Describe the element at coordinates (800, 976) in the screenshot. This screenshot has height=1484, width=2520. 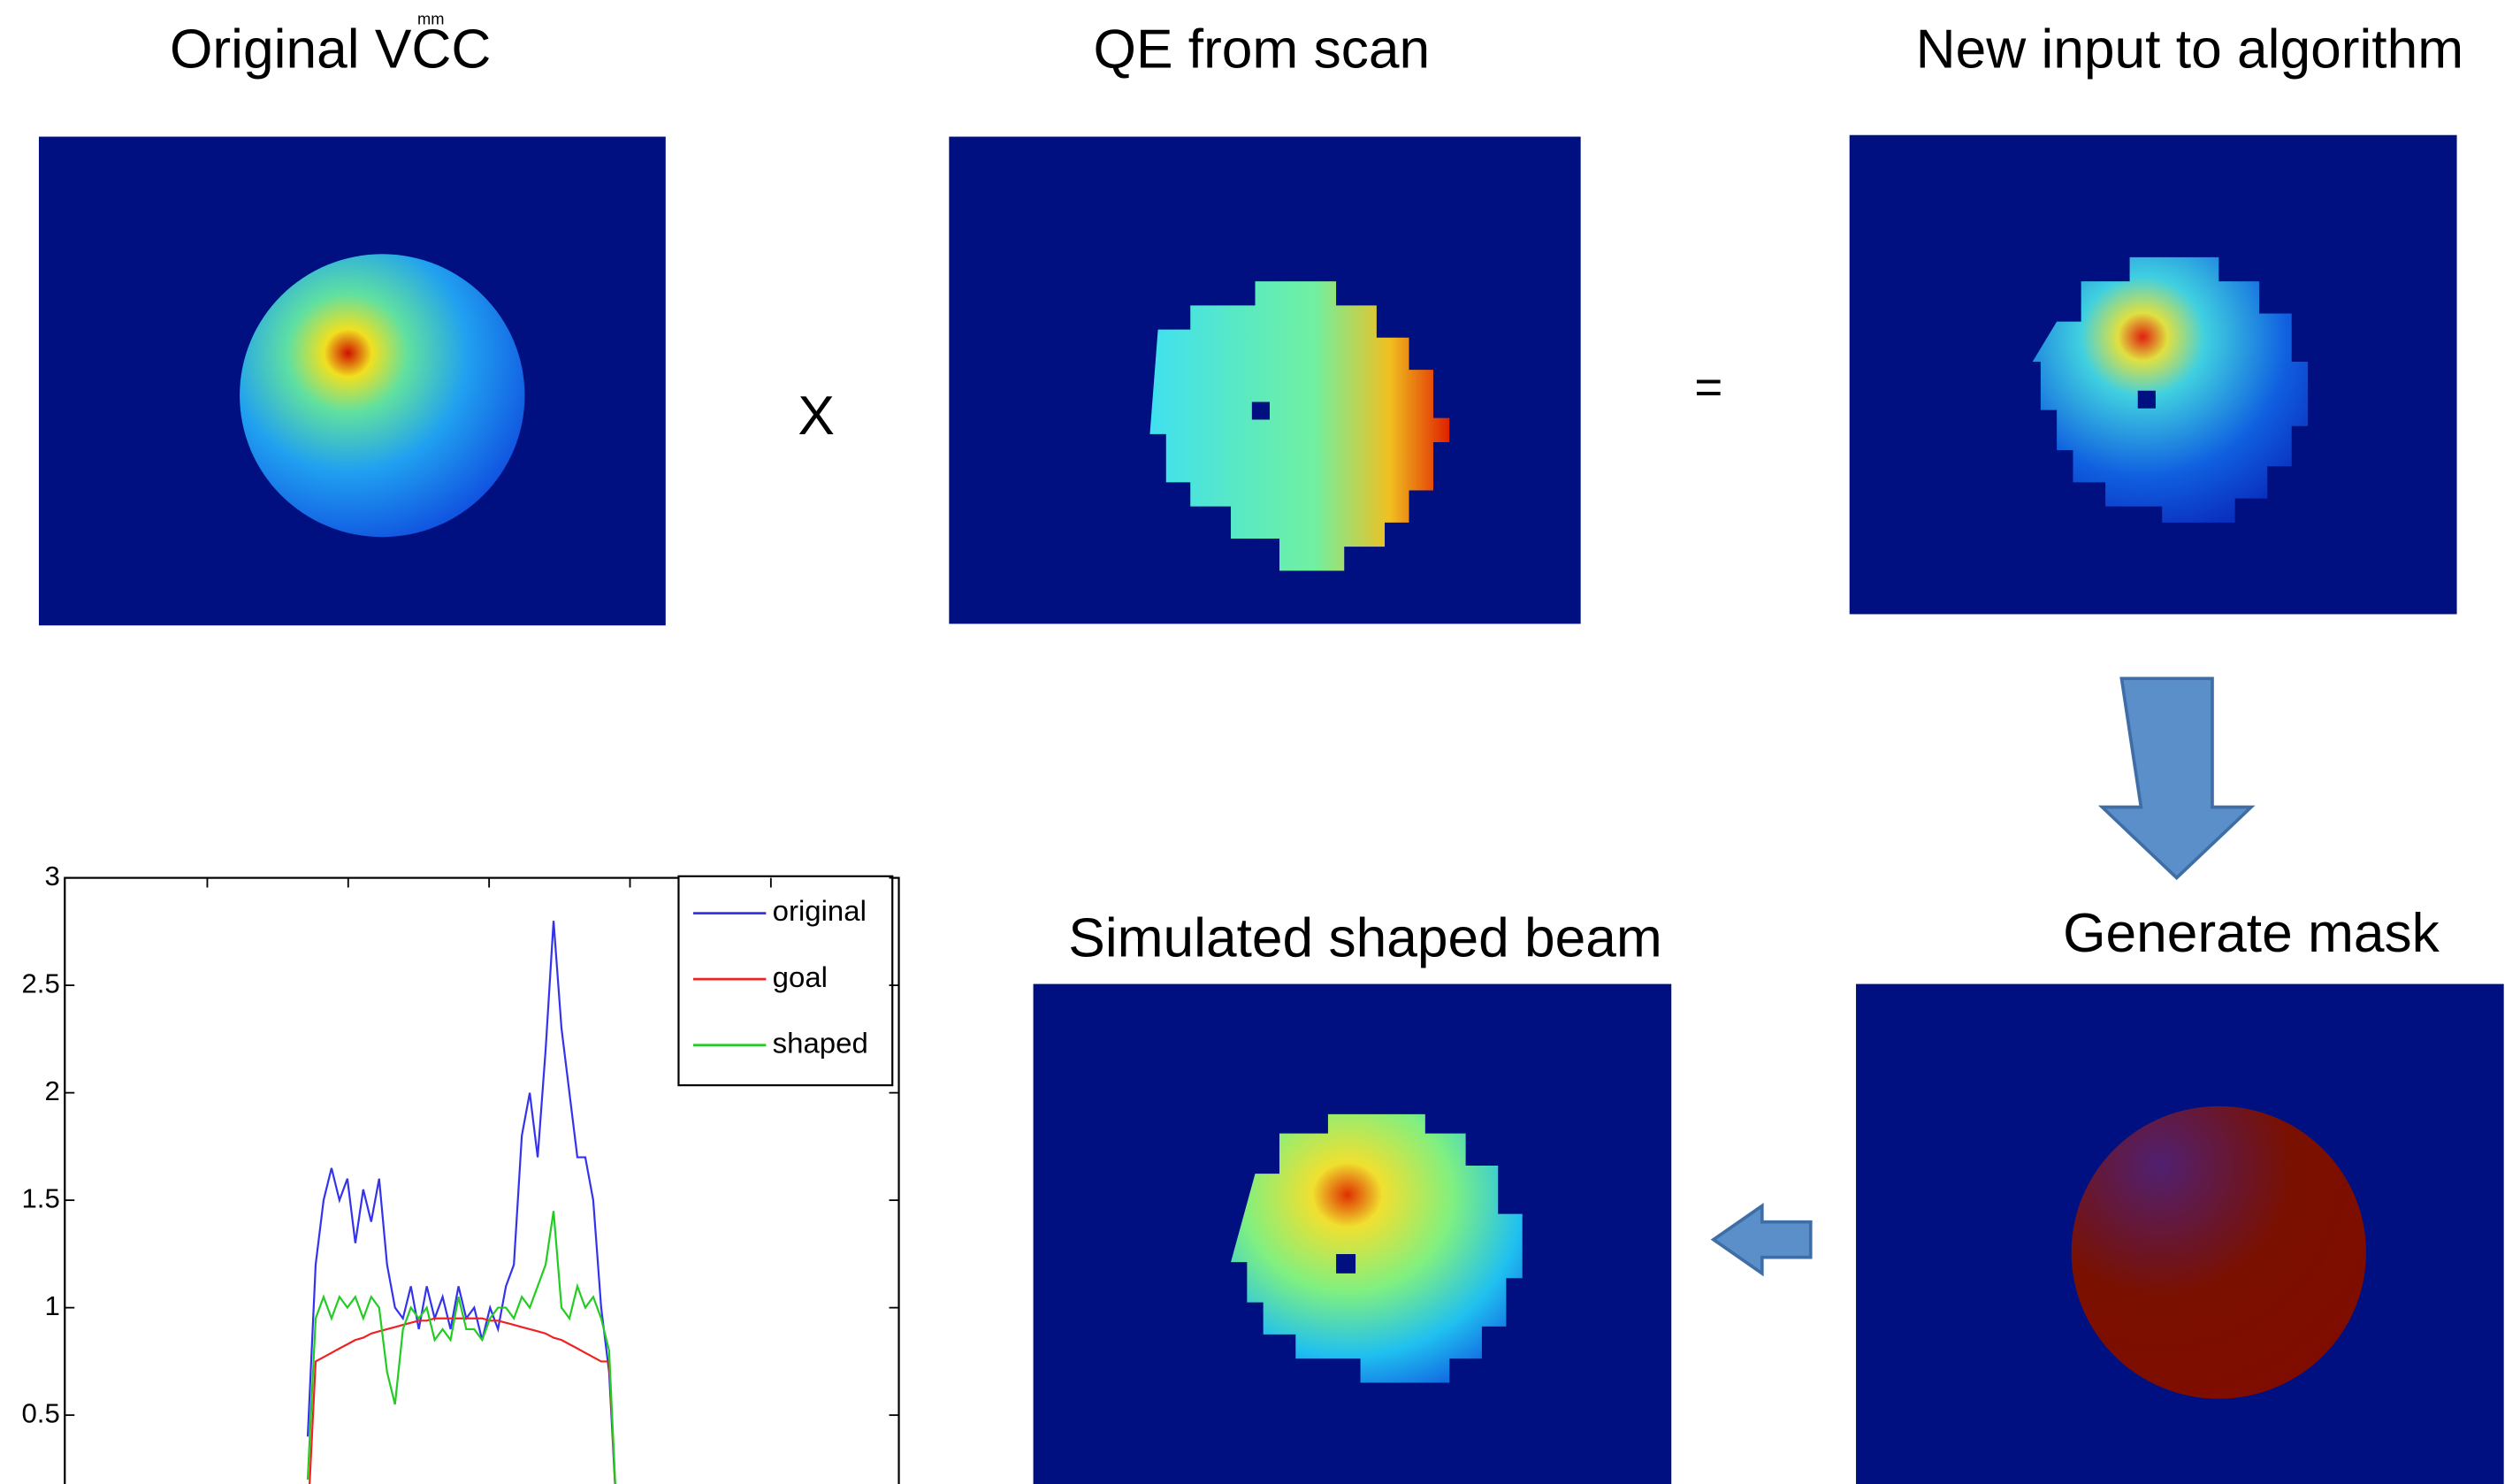
I see `legend-label: goal` at that location.